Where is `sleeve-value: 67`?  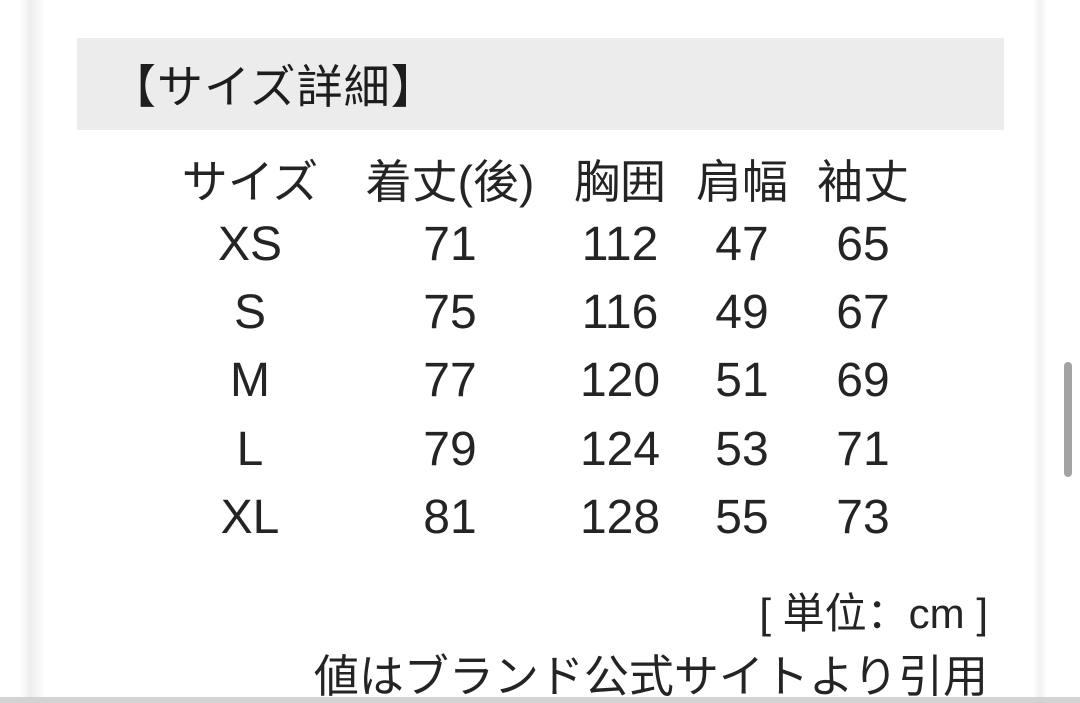 sleeve-value: 67 is located at coordinates (863, 312).